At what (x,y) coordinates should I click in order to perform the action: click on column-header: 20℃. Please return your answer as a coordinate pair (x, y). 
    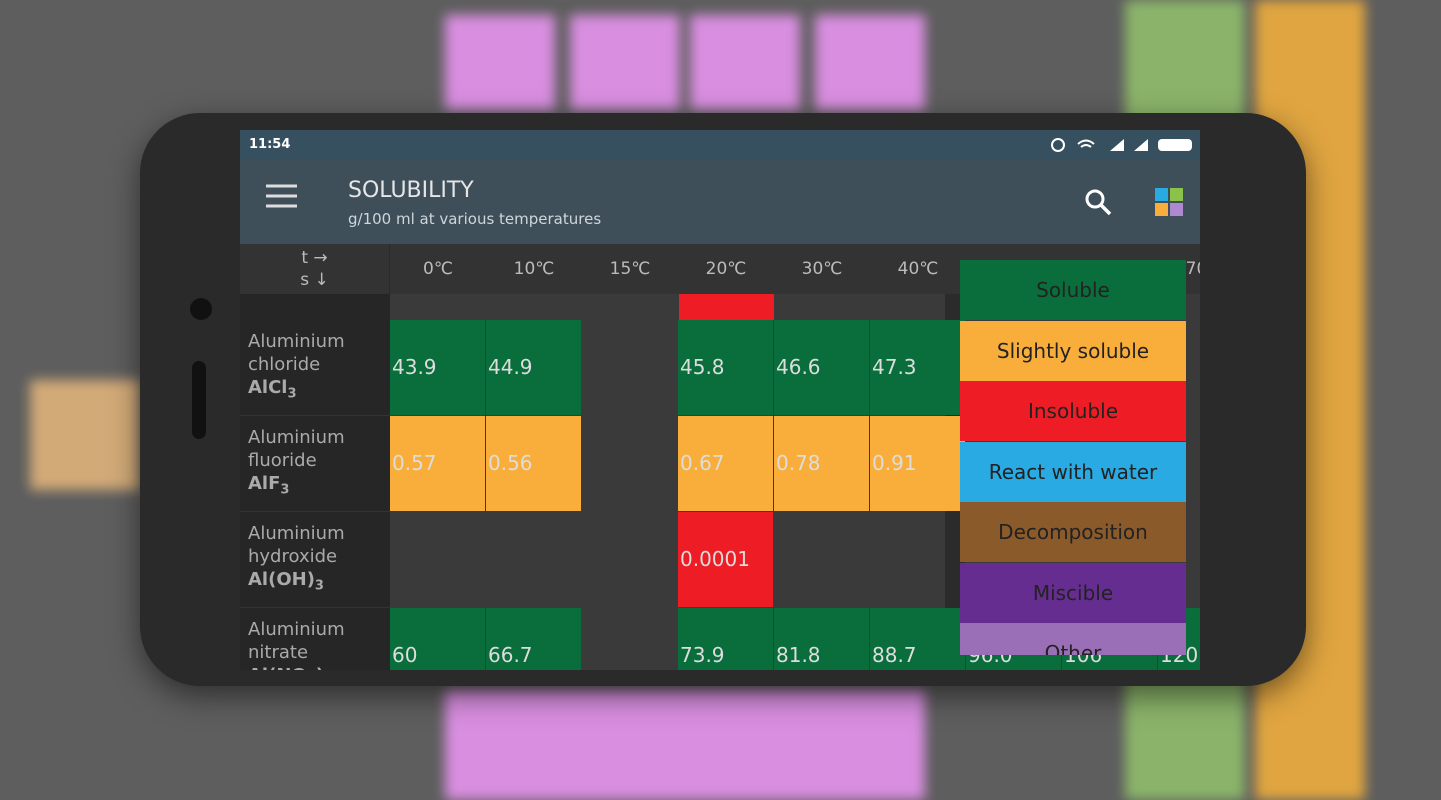
    Looking at the image, I should click on (726, 269).